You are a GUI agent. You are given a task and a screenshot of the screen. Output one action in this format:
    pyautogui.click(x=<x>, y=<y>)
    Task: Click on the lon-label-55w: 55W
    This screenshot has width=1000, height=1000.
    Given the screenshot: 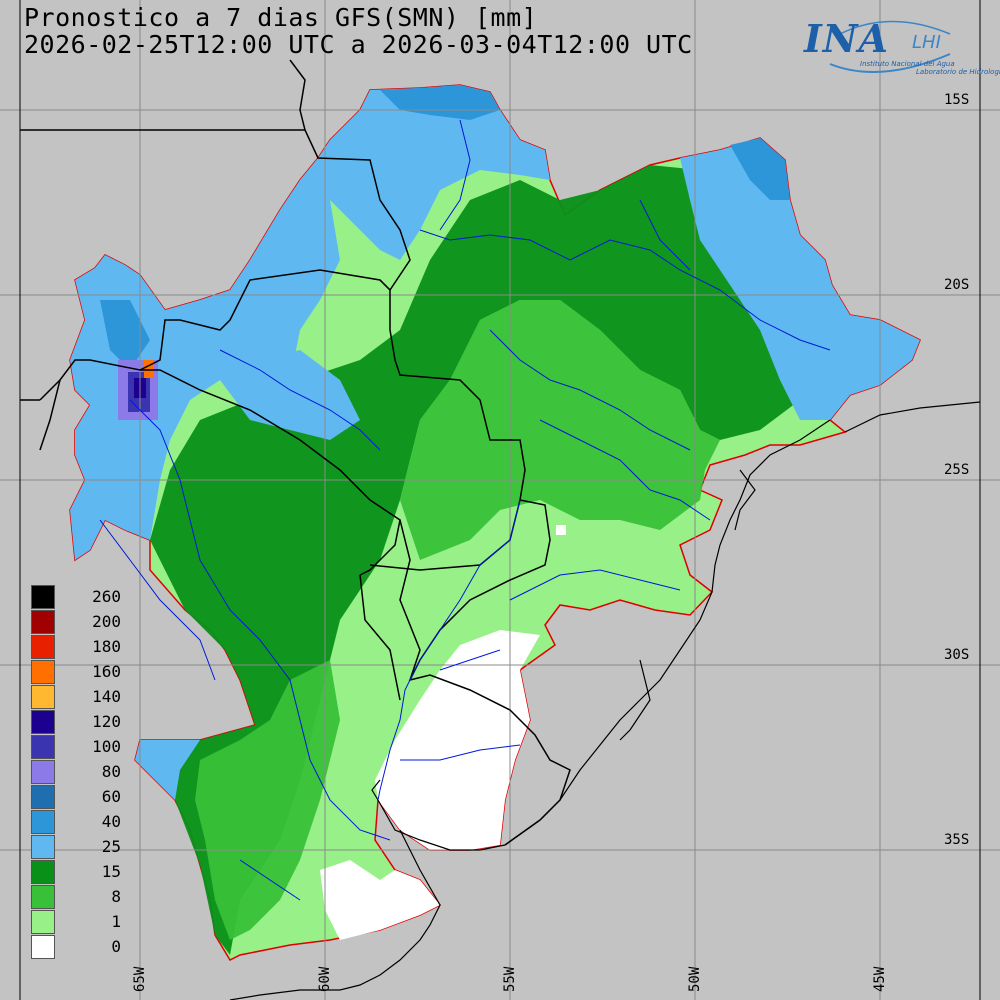 What is the action you would take?
    pyautogui.click(x=510, y=979)
    